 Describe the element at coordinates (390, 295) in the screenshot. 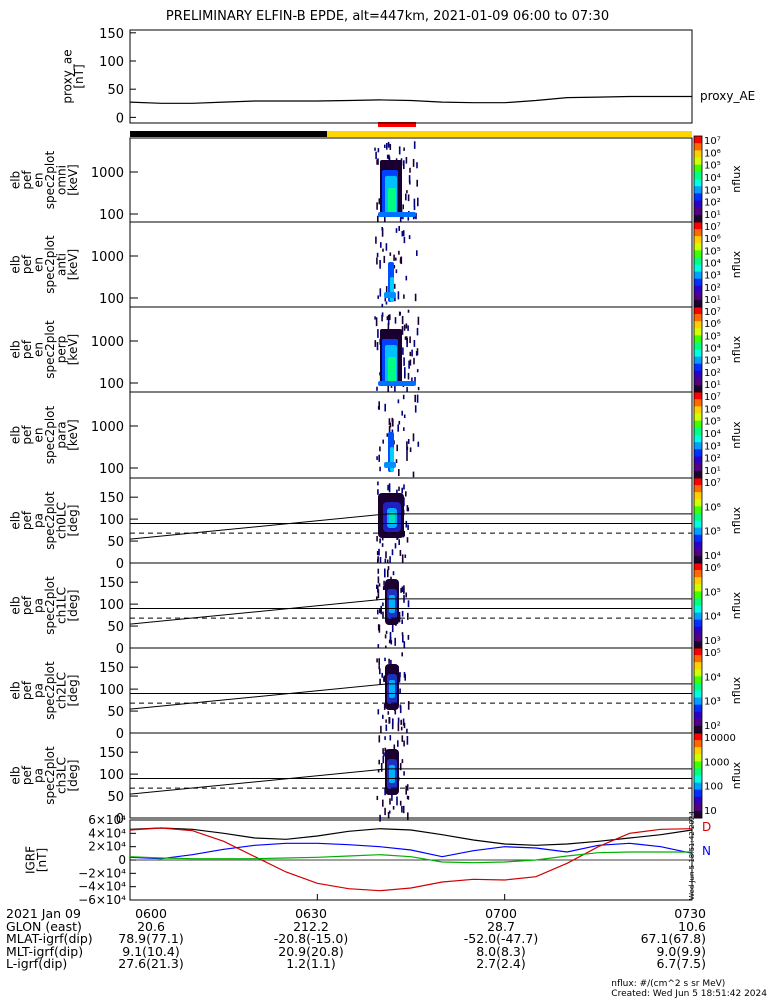

I see `spec-anti-spectrum-core` at that location.